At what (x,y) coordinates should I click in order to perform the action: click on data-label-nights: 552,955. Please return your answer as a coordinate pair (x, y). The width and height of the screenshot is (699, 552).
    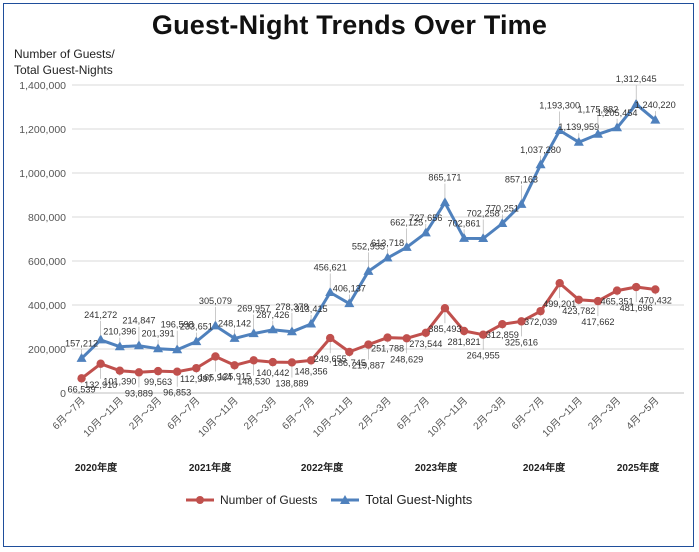
    Looking at the image, I should click on (368, 246).